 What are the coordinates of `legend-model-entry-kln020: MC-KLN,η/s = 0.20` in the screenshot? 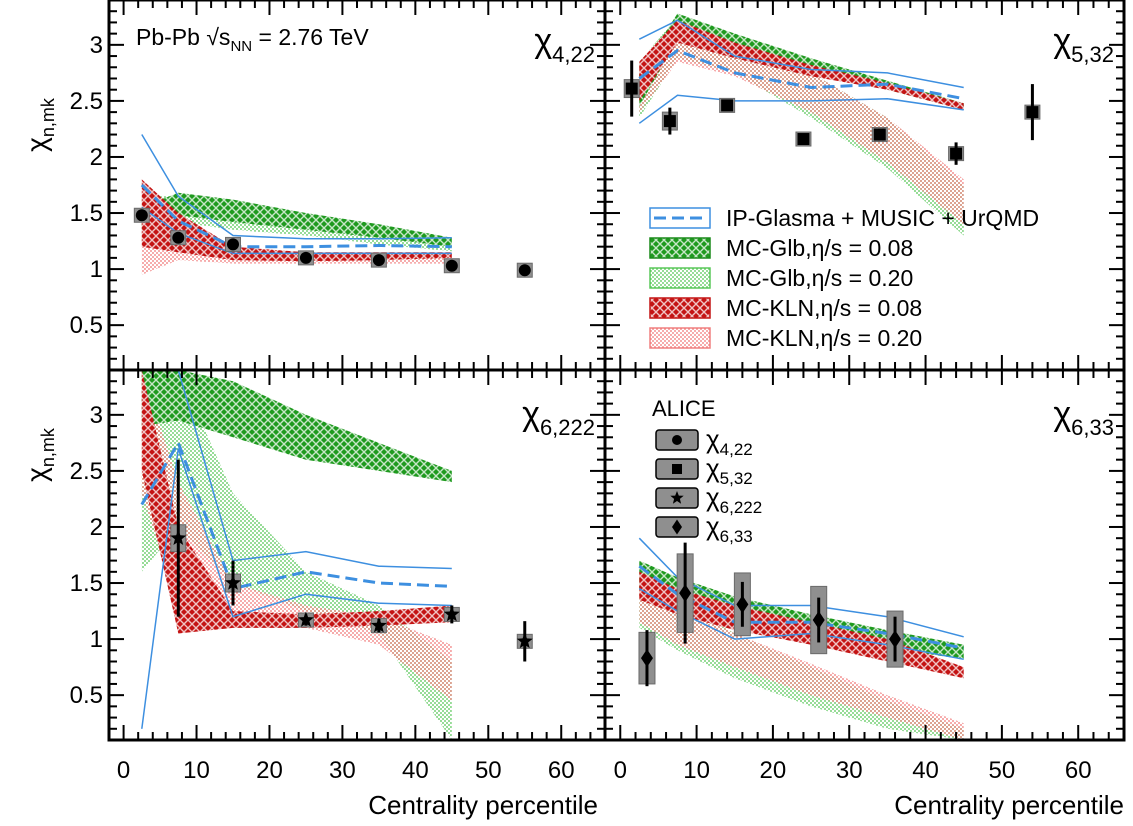 It's located at (785, 338).